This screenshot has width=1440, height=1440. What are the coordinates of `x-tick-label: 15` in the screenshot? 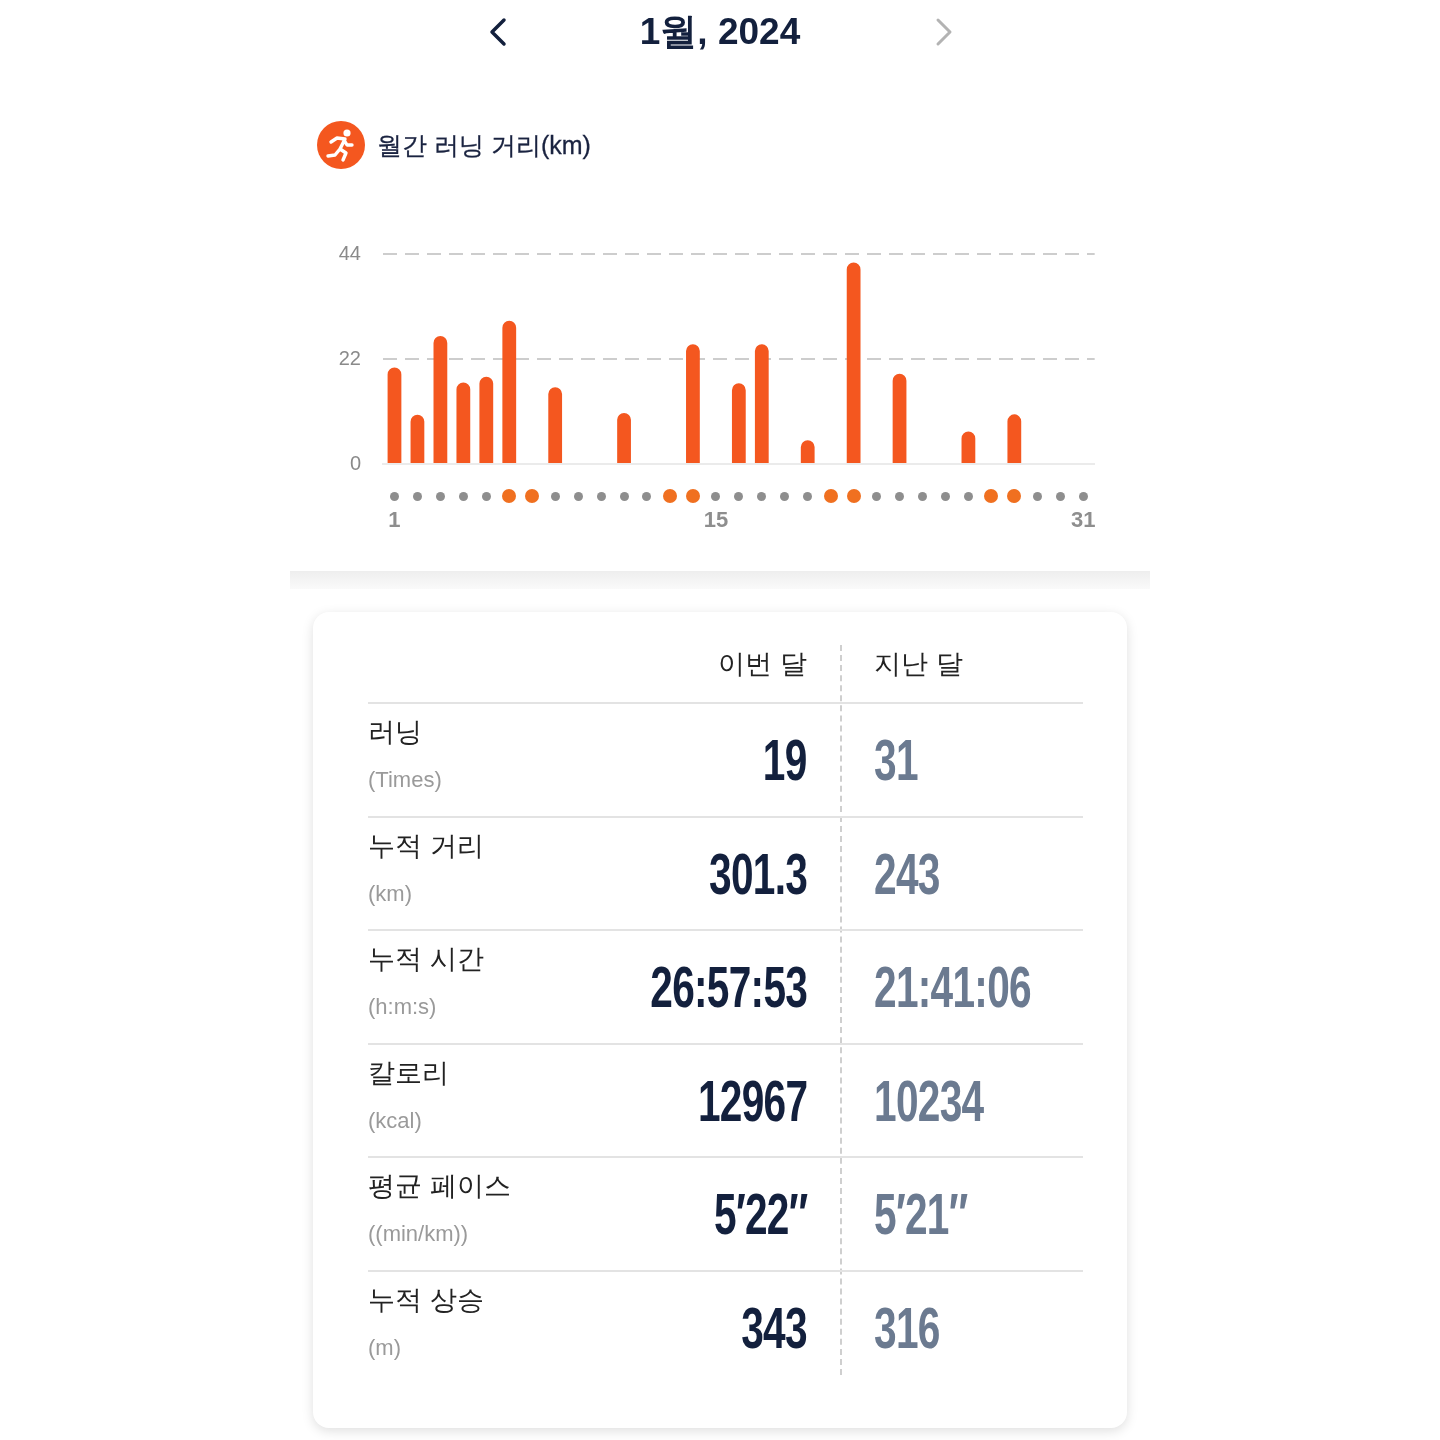 It's located at (716, 520).